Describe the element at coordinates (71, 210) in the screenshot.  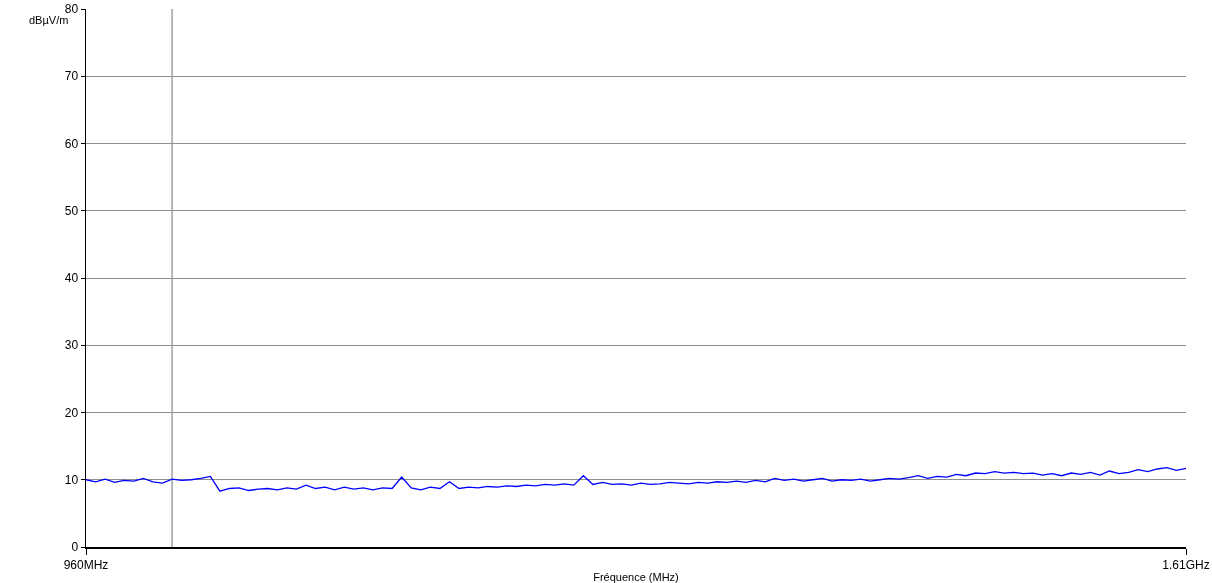
I see `y-tick-label: 50` at that location.